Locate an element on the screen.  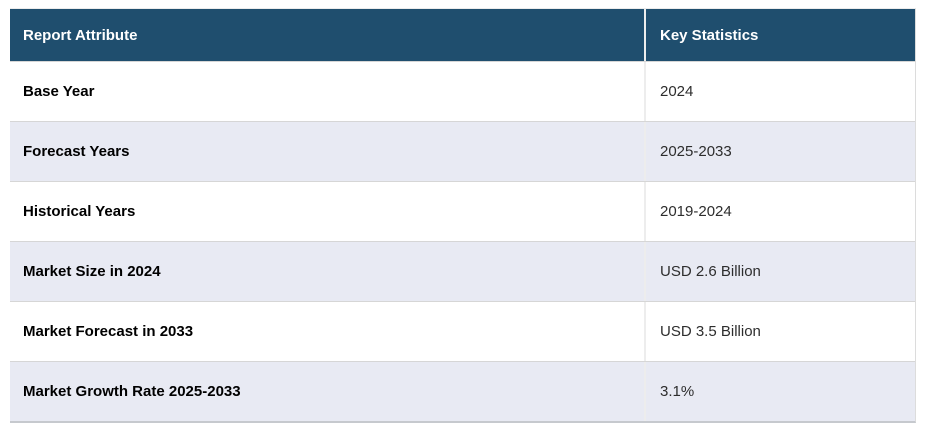
attribute-cell: Historical Years is located at coordinates (328, 211).